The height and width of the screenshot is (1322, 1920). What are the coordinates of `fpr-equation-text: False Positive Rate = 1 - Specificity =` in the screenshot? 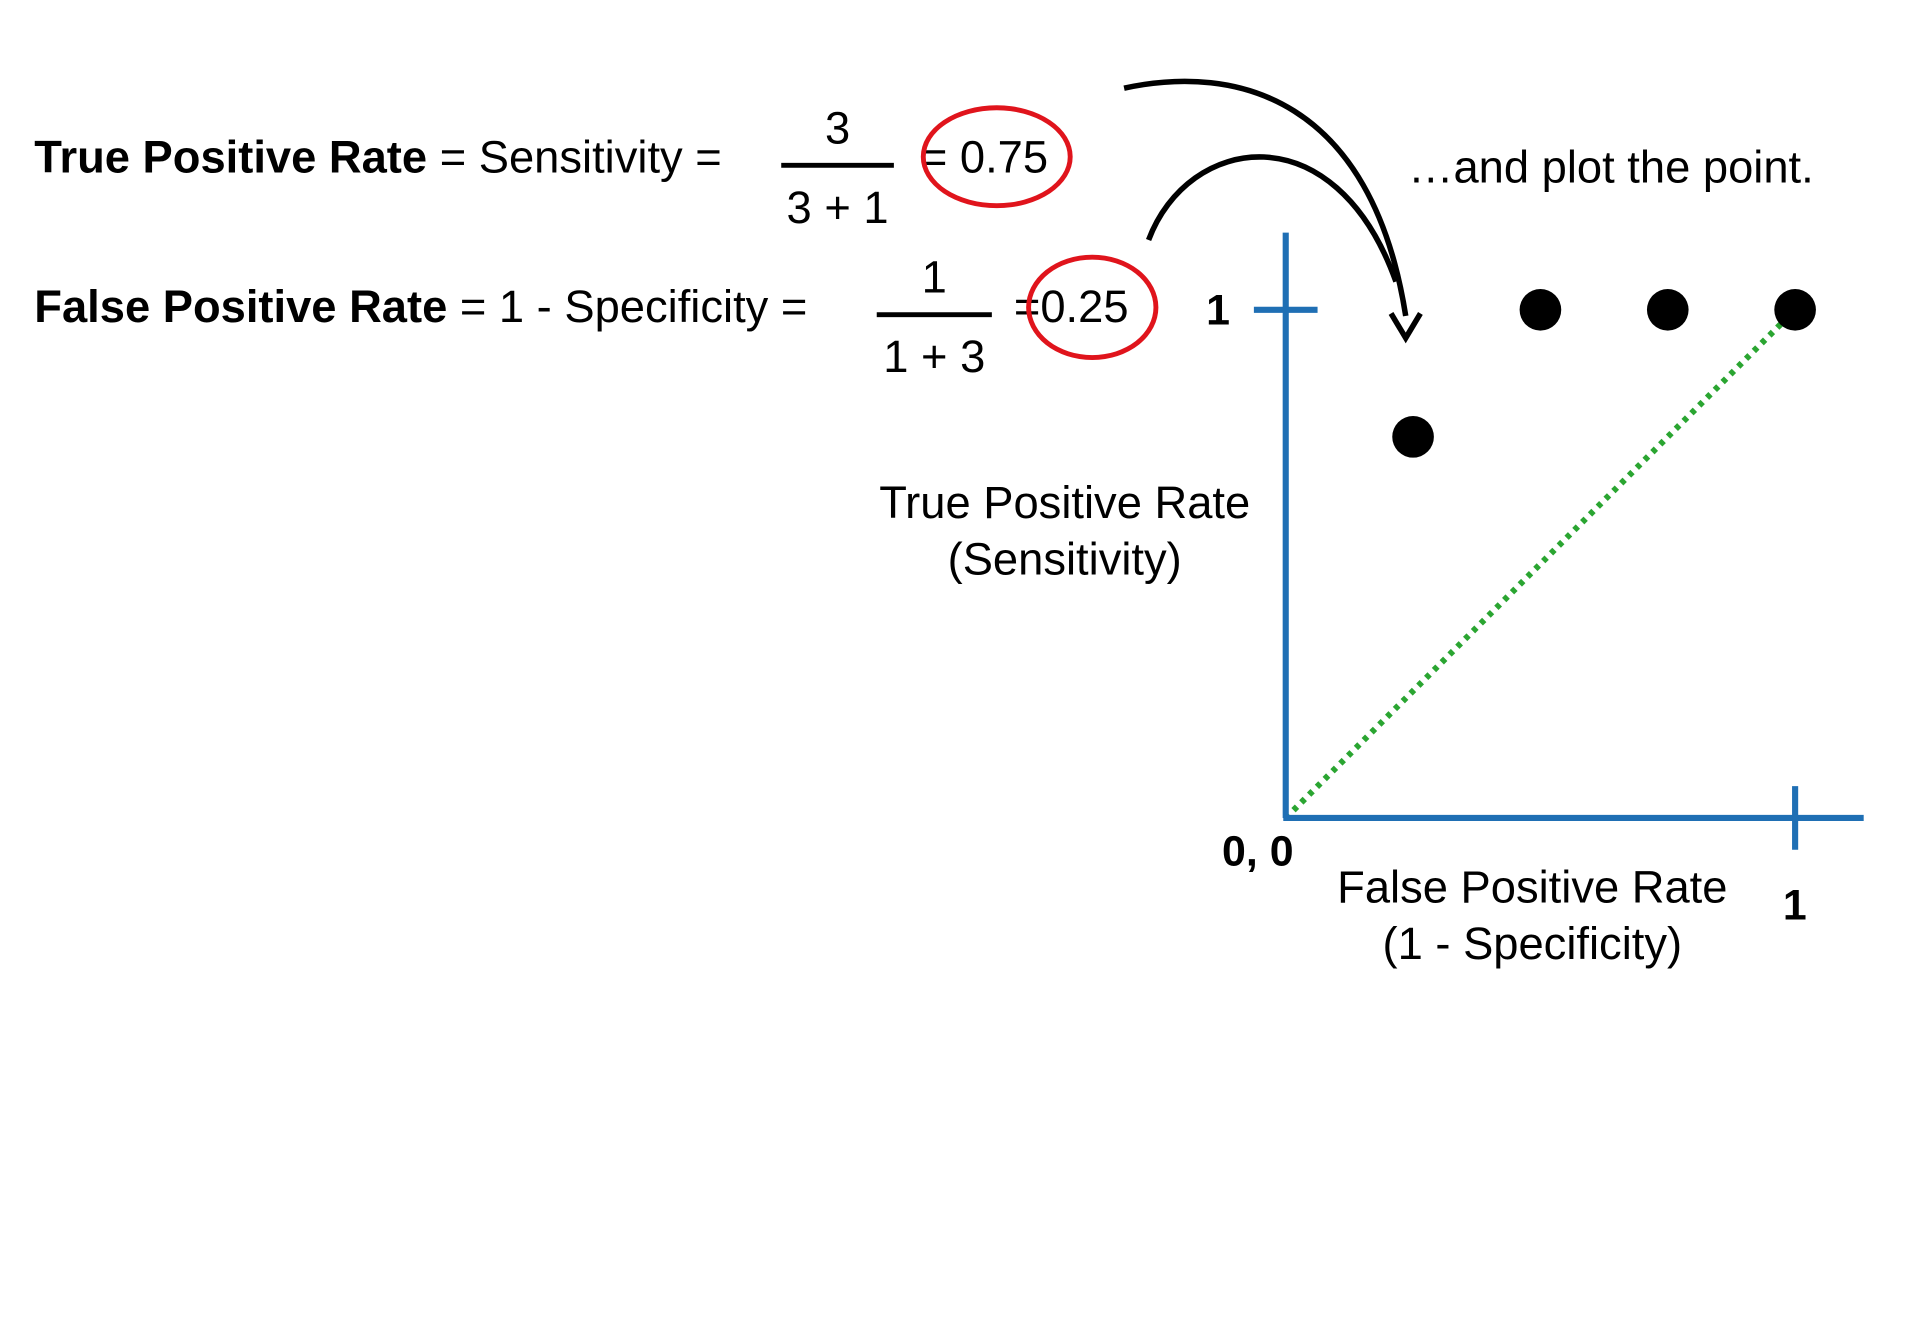 It's located at (420, 306).